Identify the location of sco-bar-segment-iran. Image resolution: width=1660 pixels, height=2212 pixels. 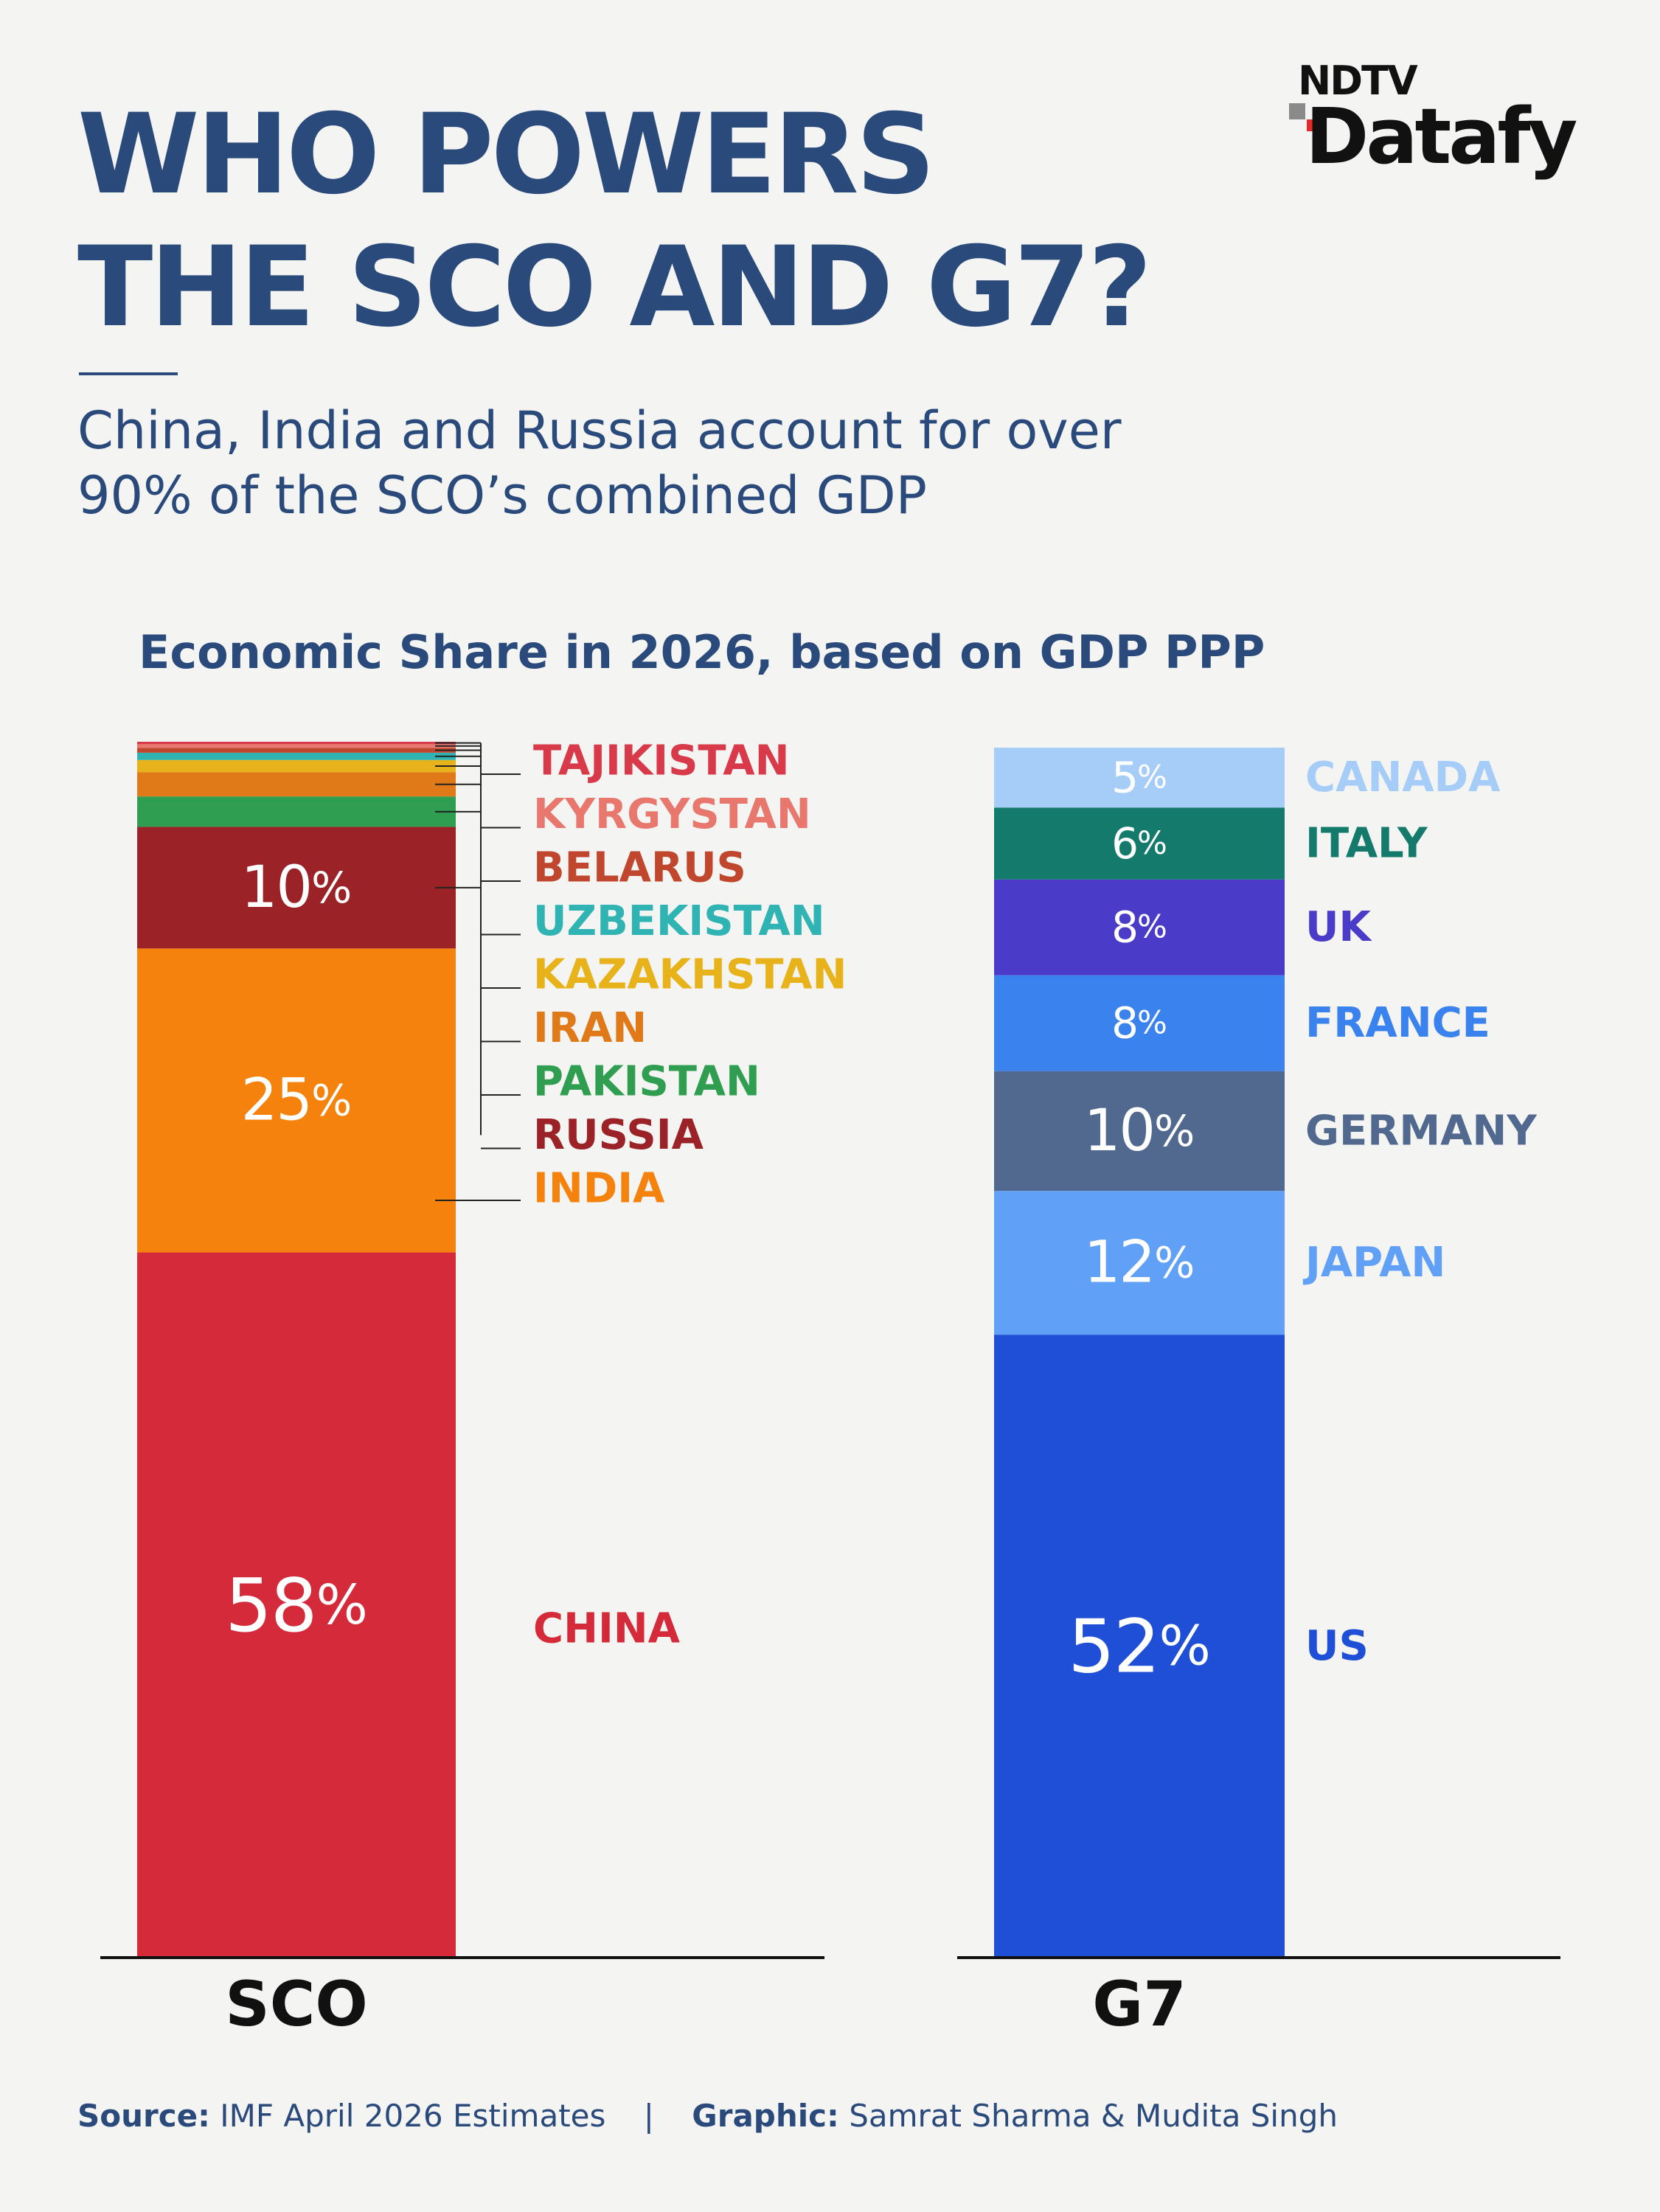
(296, 784).